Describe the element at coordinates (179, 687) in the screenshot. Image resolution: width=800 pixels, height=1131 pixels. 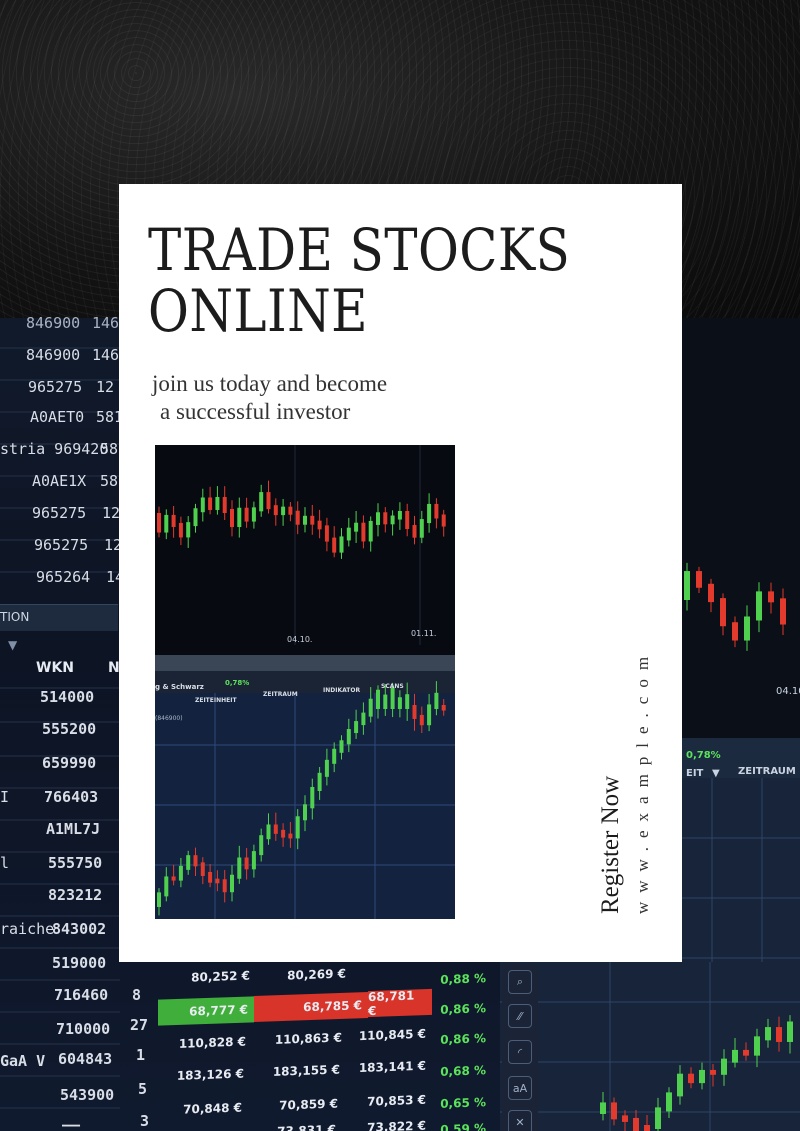
I see `photo-broker-label: g & Schwarz` at that location.